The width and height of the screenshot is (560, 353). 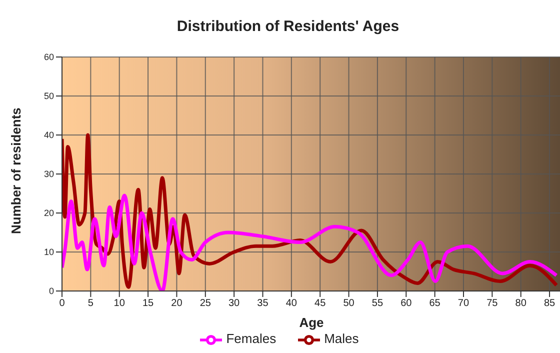 I want to click on x-tick-label: 10, so click(x=120, y=304).